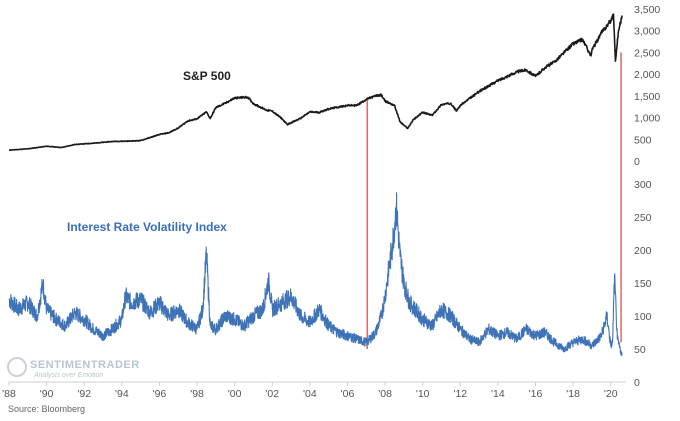 The image size is (680, 421). I want to click on x-tick-label: '06, so click(348, 394).